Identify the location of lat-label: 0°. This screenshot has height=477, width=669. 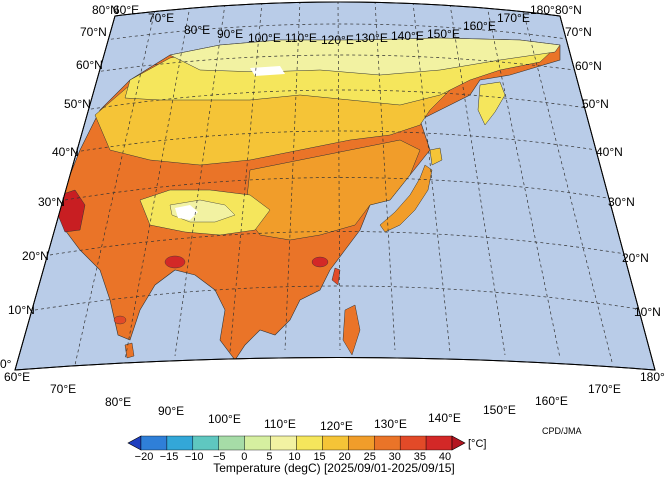
(6, 364).